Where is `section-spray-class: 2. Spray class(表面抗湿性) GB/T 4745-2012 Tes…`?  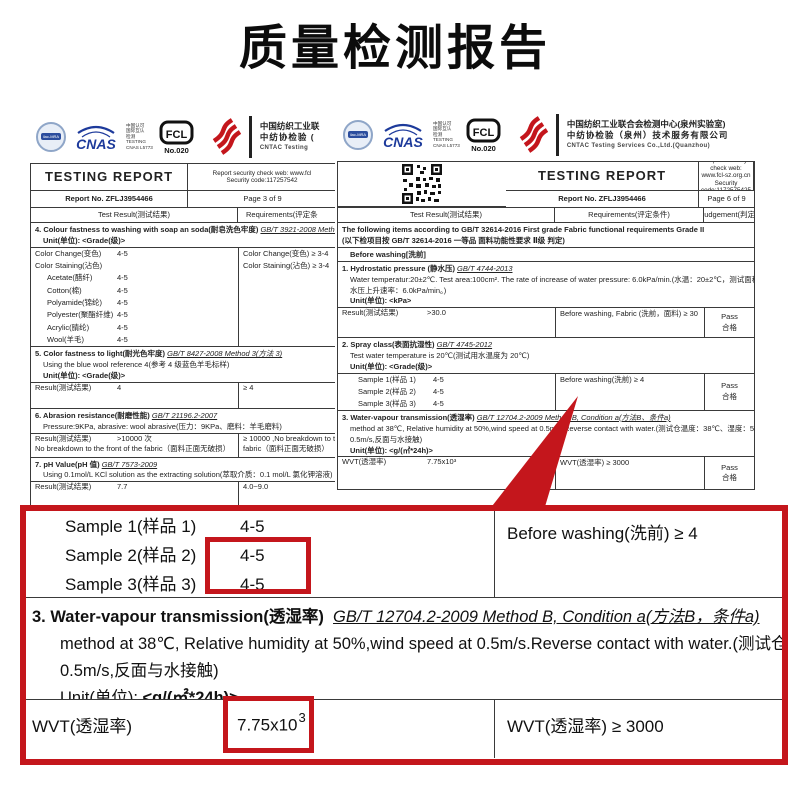 section-spray-class: 2. Spray class(表面抗湿性) GB/T 4745-2012 Tes… is located at coordinates (546, 374).